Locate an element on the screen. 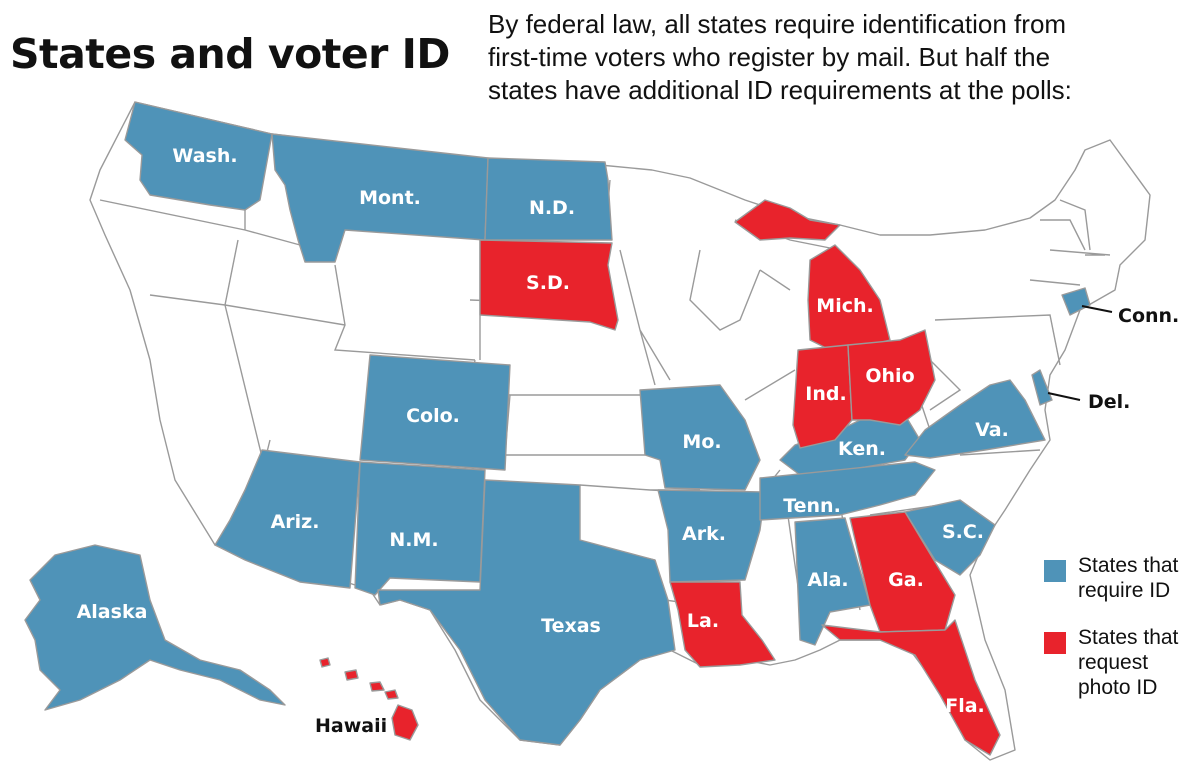 This screenshot has width=1200, height=783. label-tn: Tenn. is located at coordinates (812, 506).